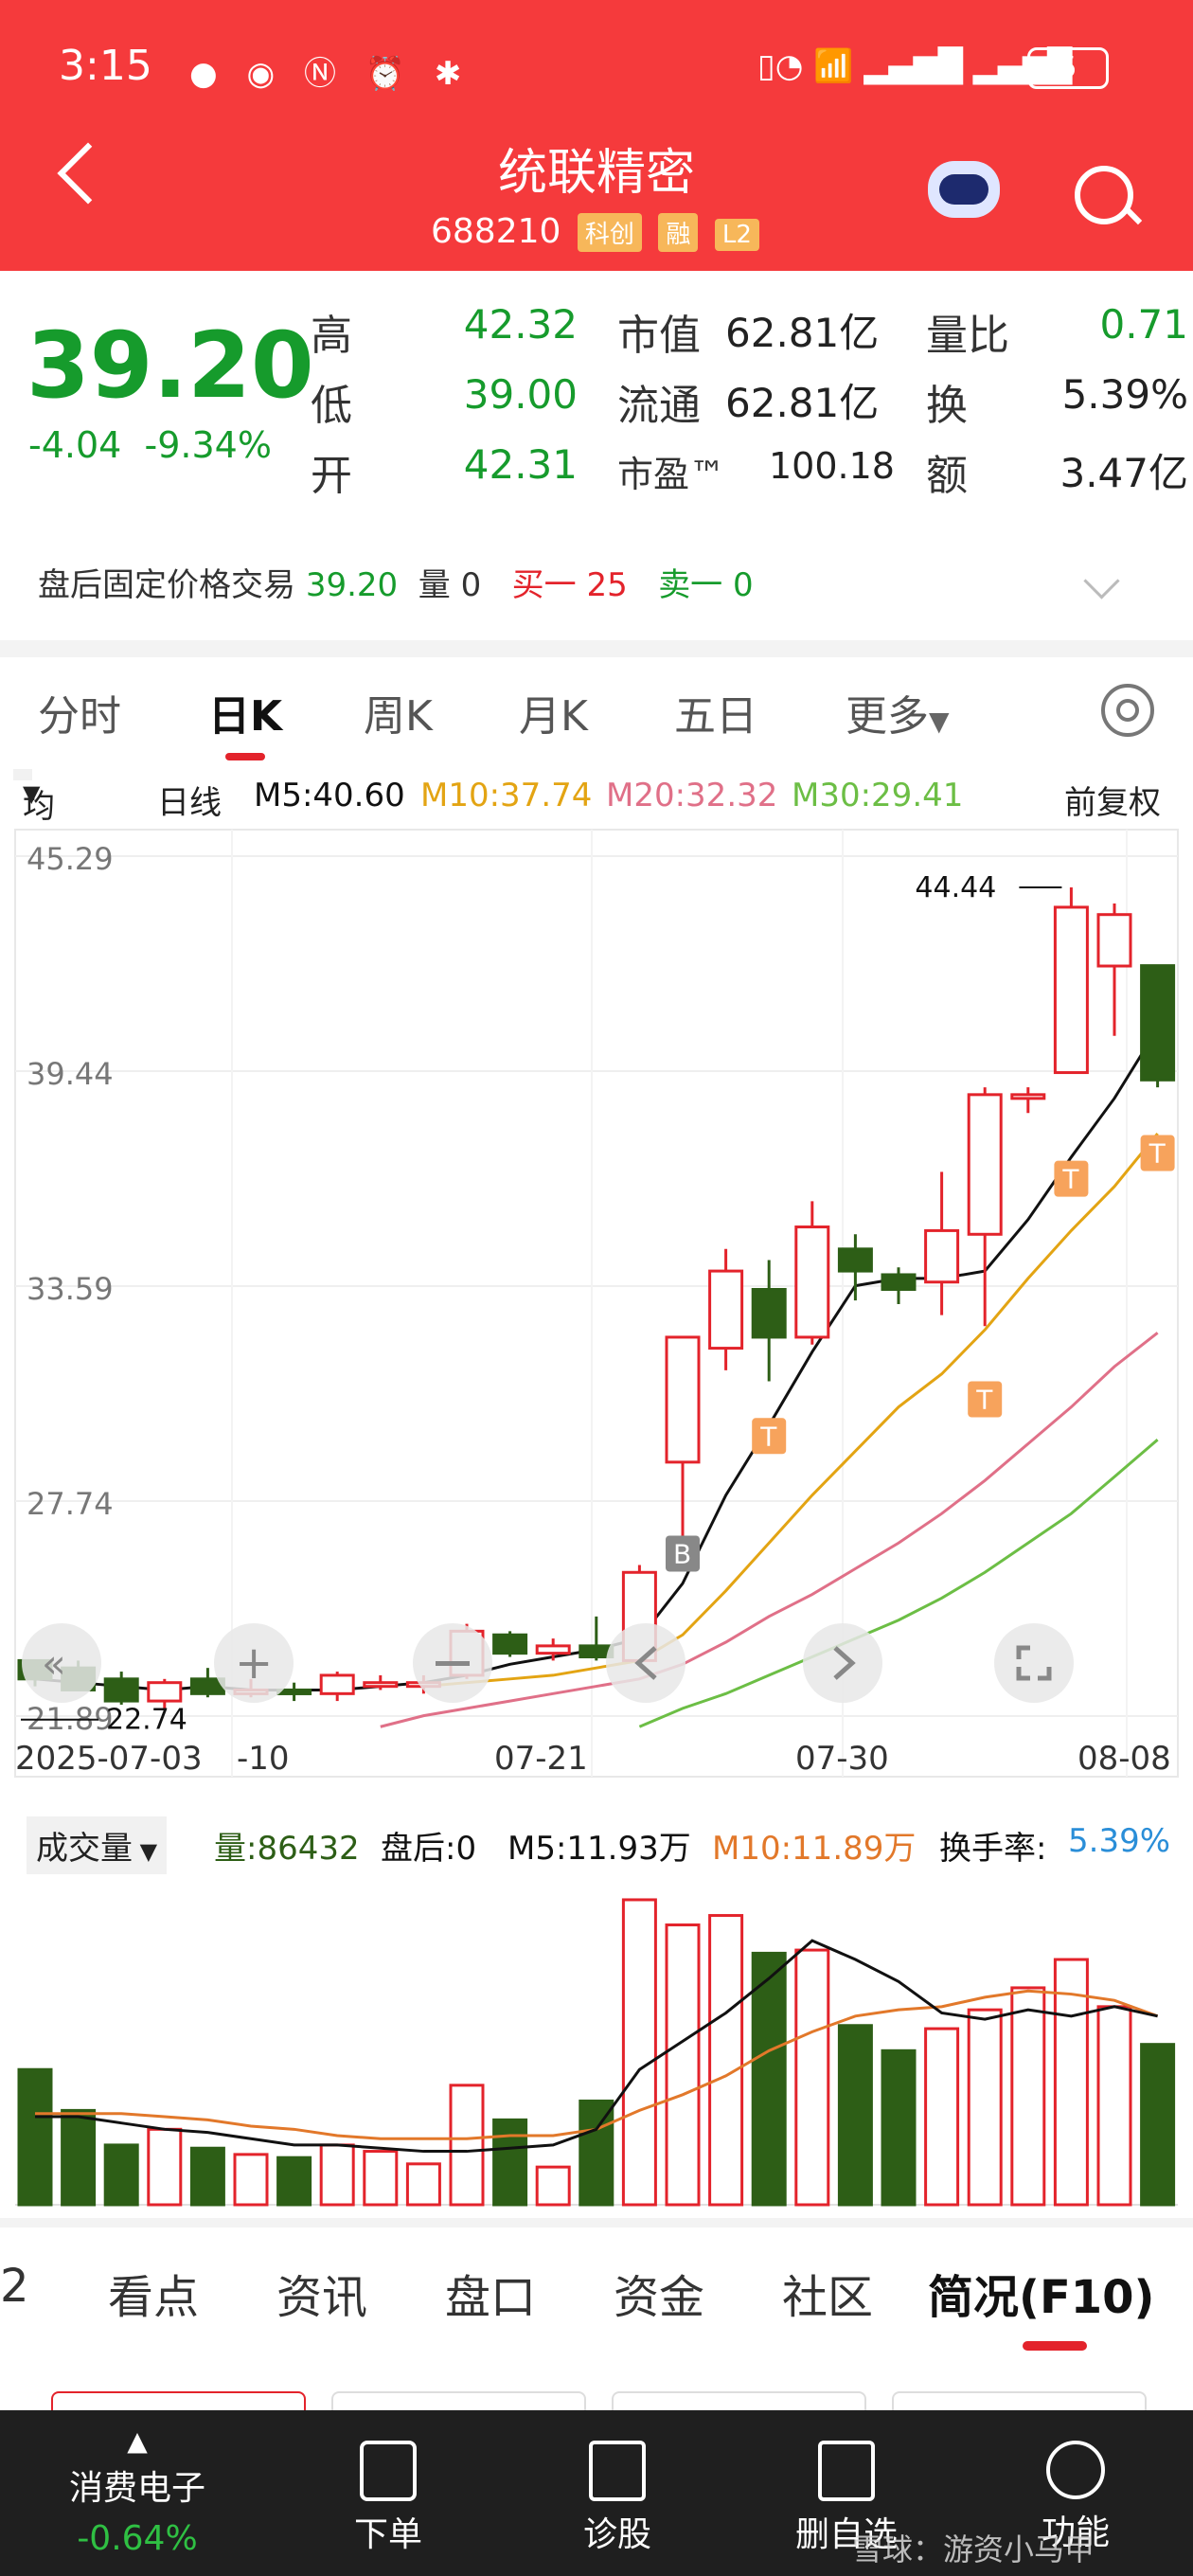 The height and width of the screenshot is (2576, 1193). What do you see at coordinates (189, 803) in the screenshot?
I see `ma-period: 日线` at bounding box center [189, 803].